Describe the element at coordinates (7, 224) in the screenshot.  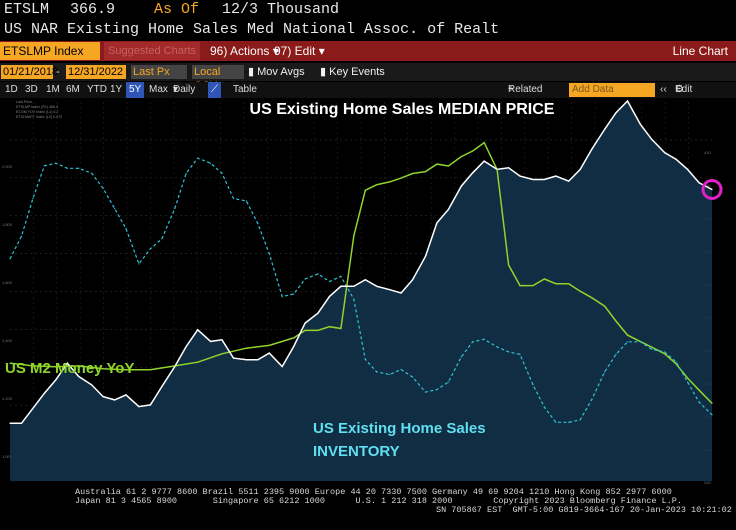
I see `y-tick-label-left: 1,800` at that location.